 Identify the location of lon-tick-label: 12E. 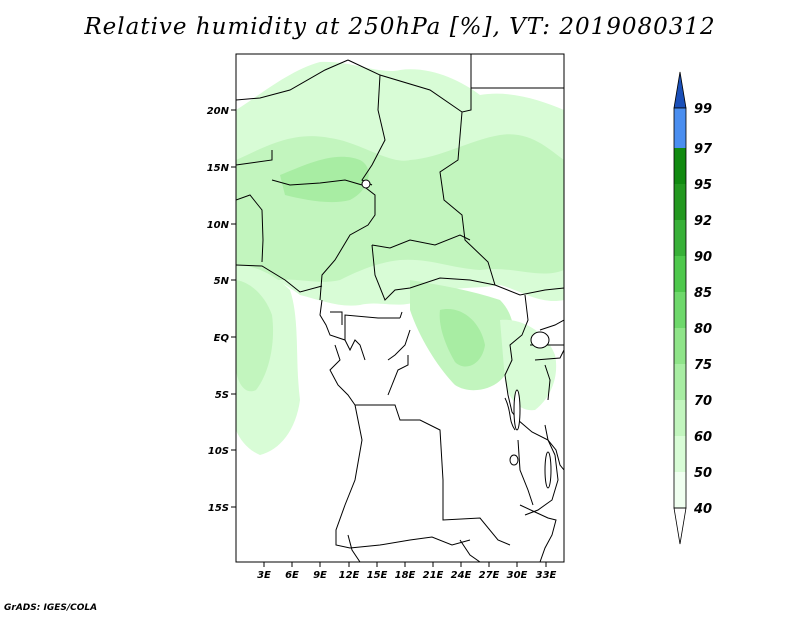
(349, 575).